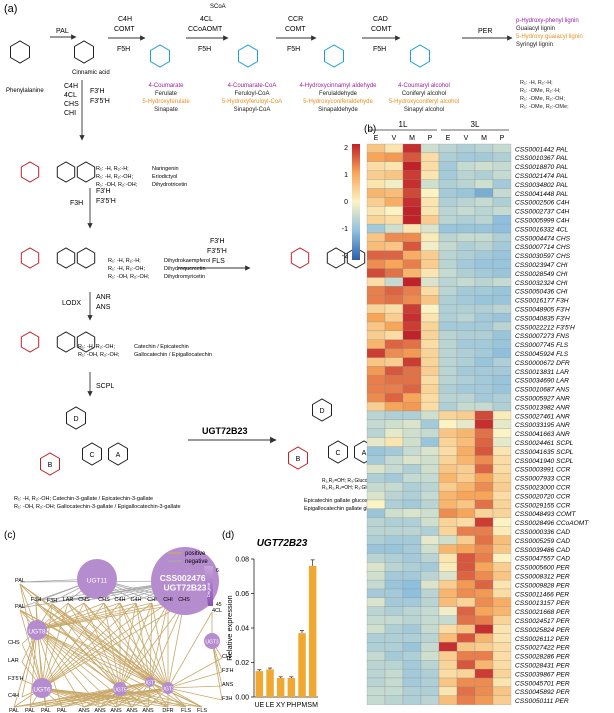  I want to click on y-tick-label: 0.08, so click(242, 560).